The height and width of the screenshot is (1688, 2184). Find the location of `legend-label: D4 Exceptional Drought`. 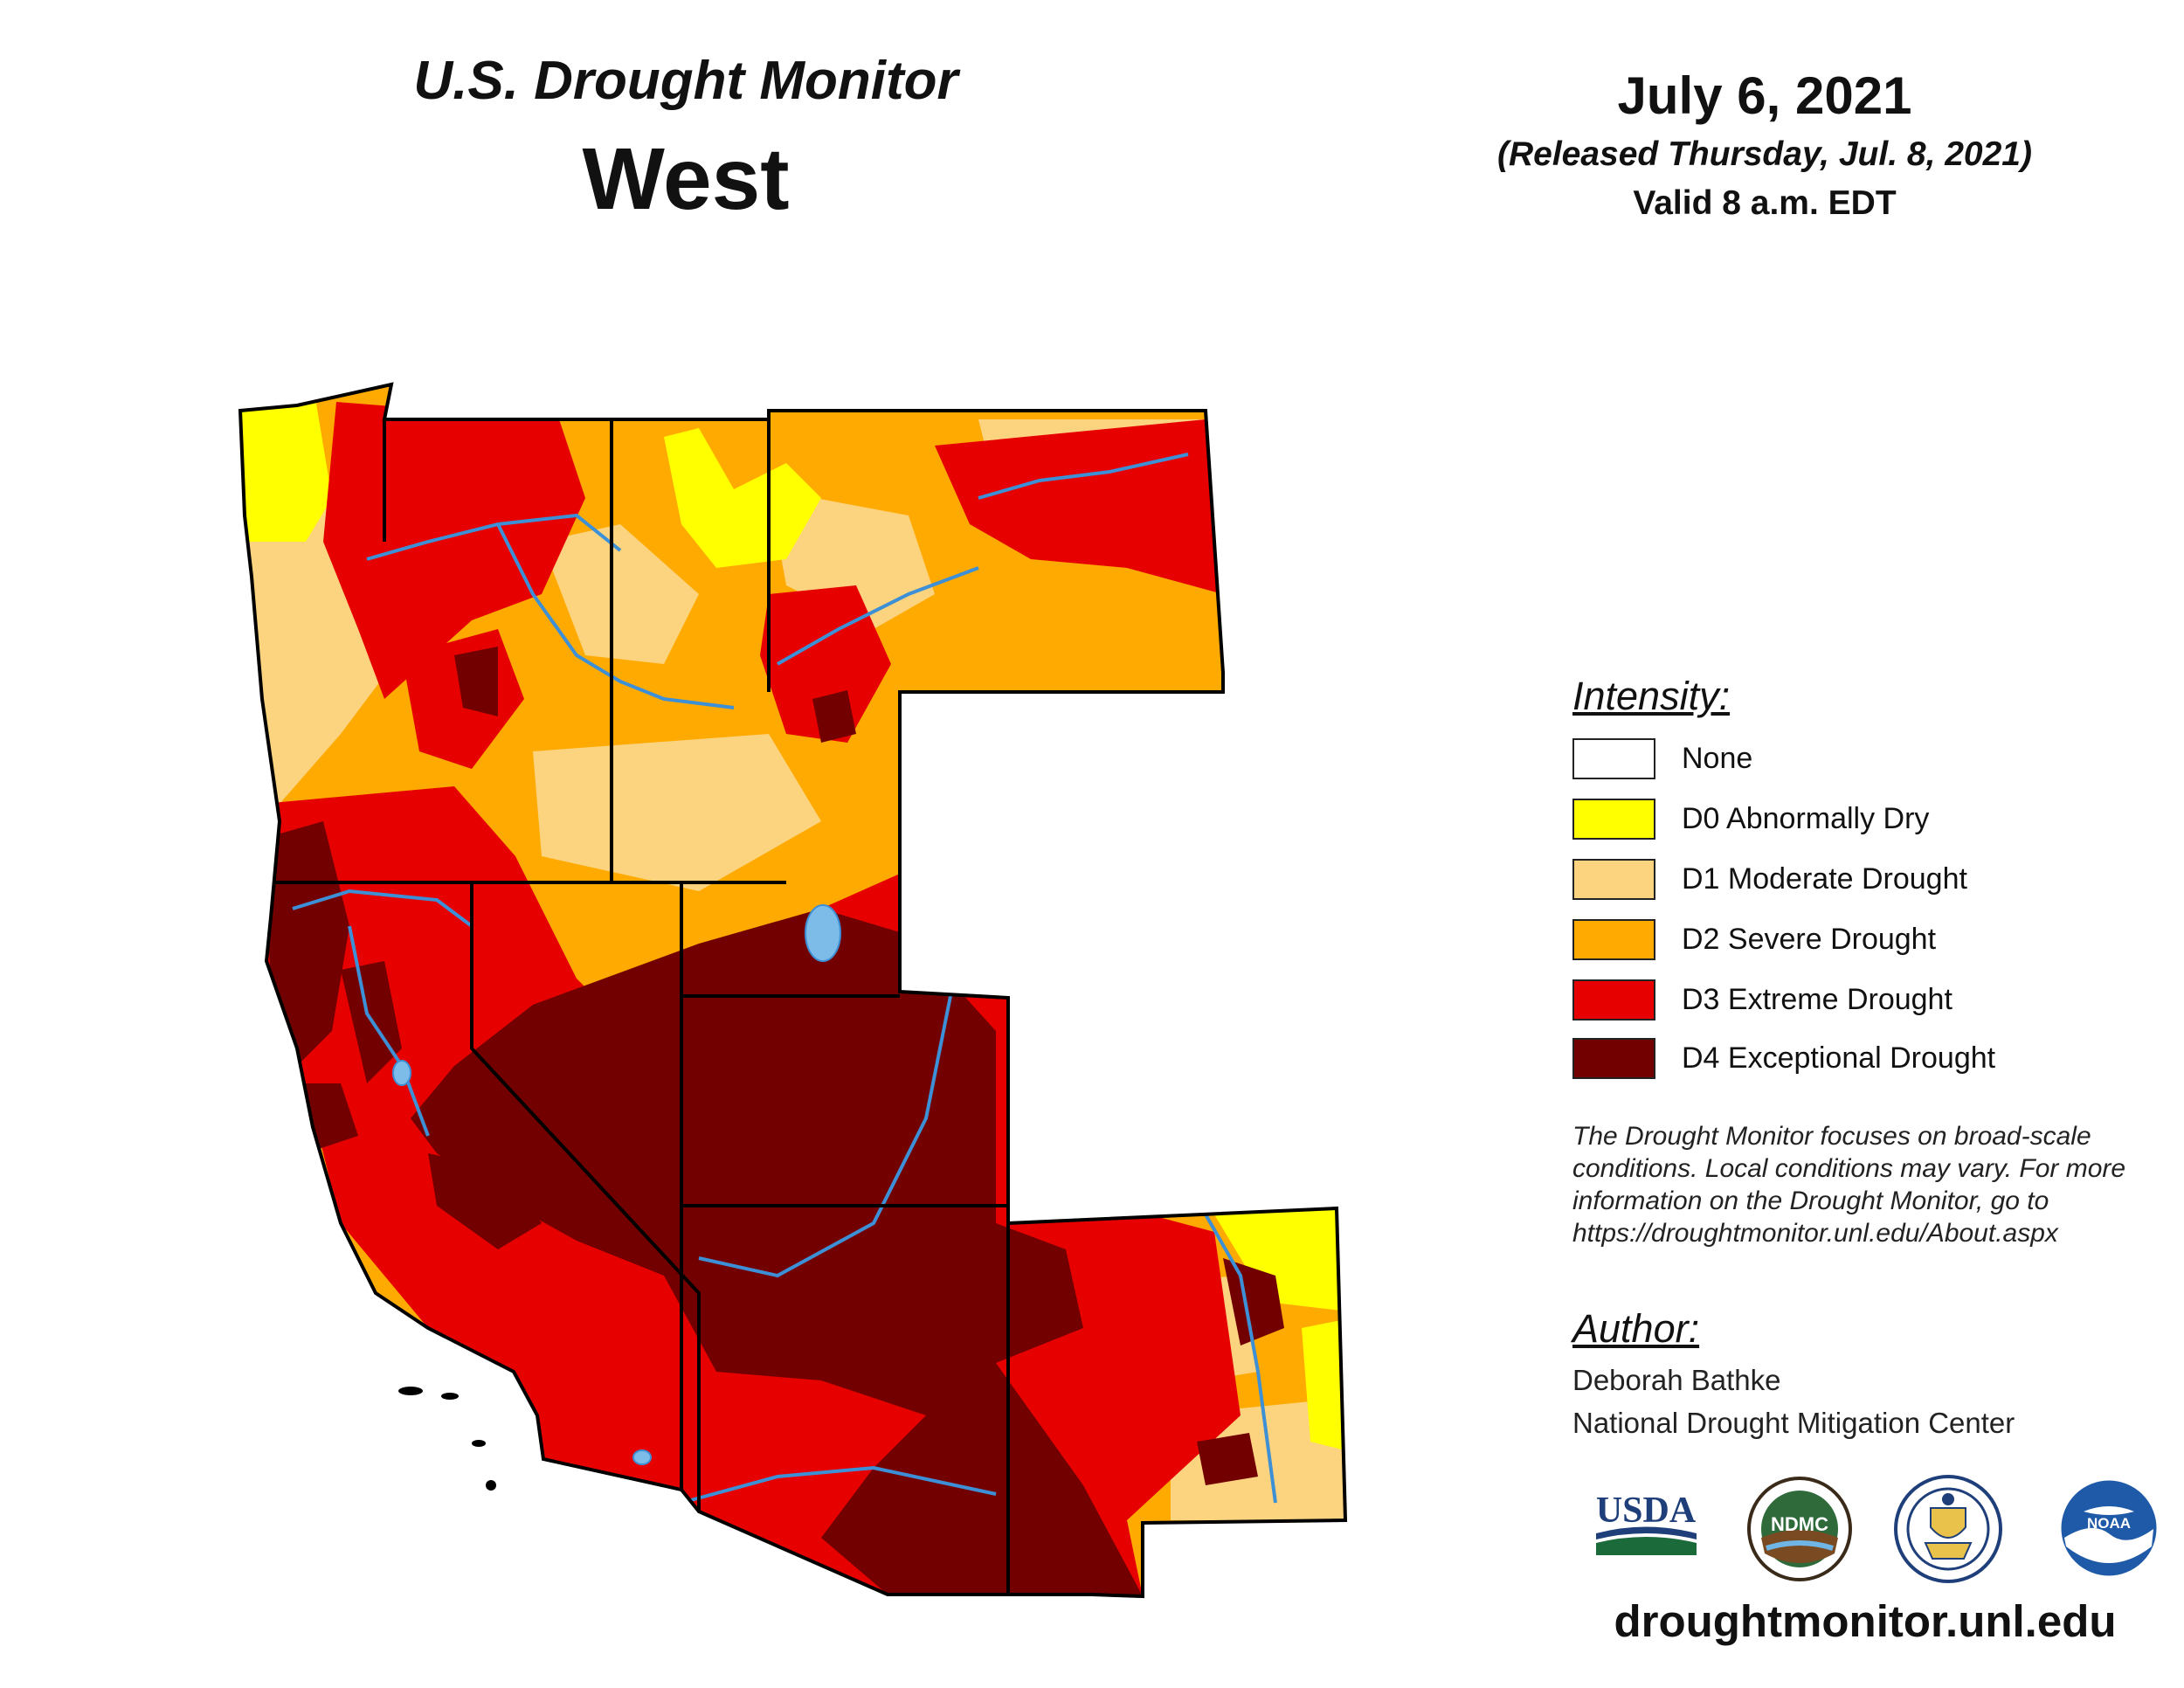

legend-label: D4 Exceptional Drought is located at coordinates (1839, 1058).